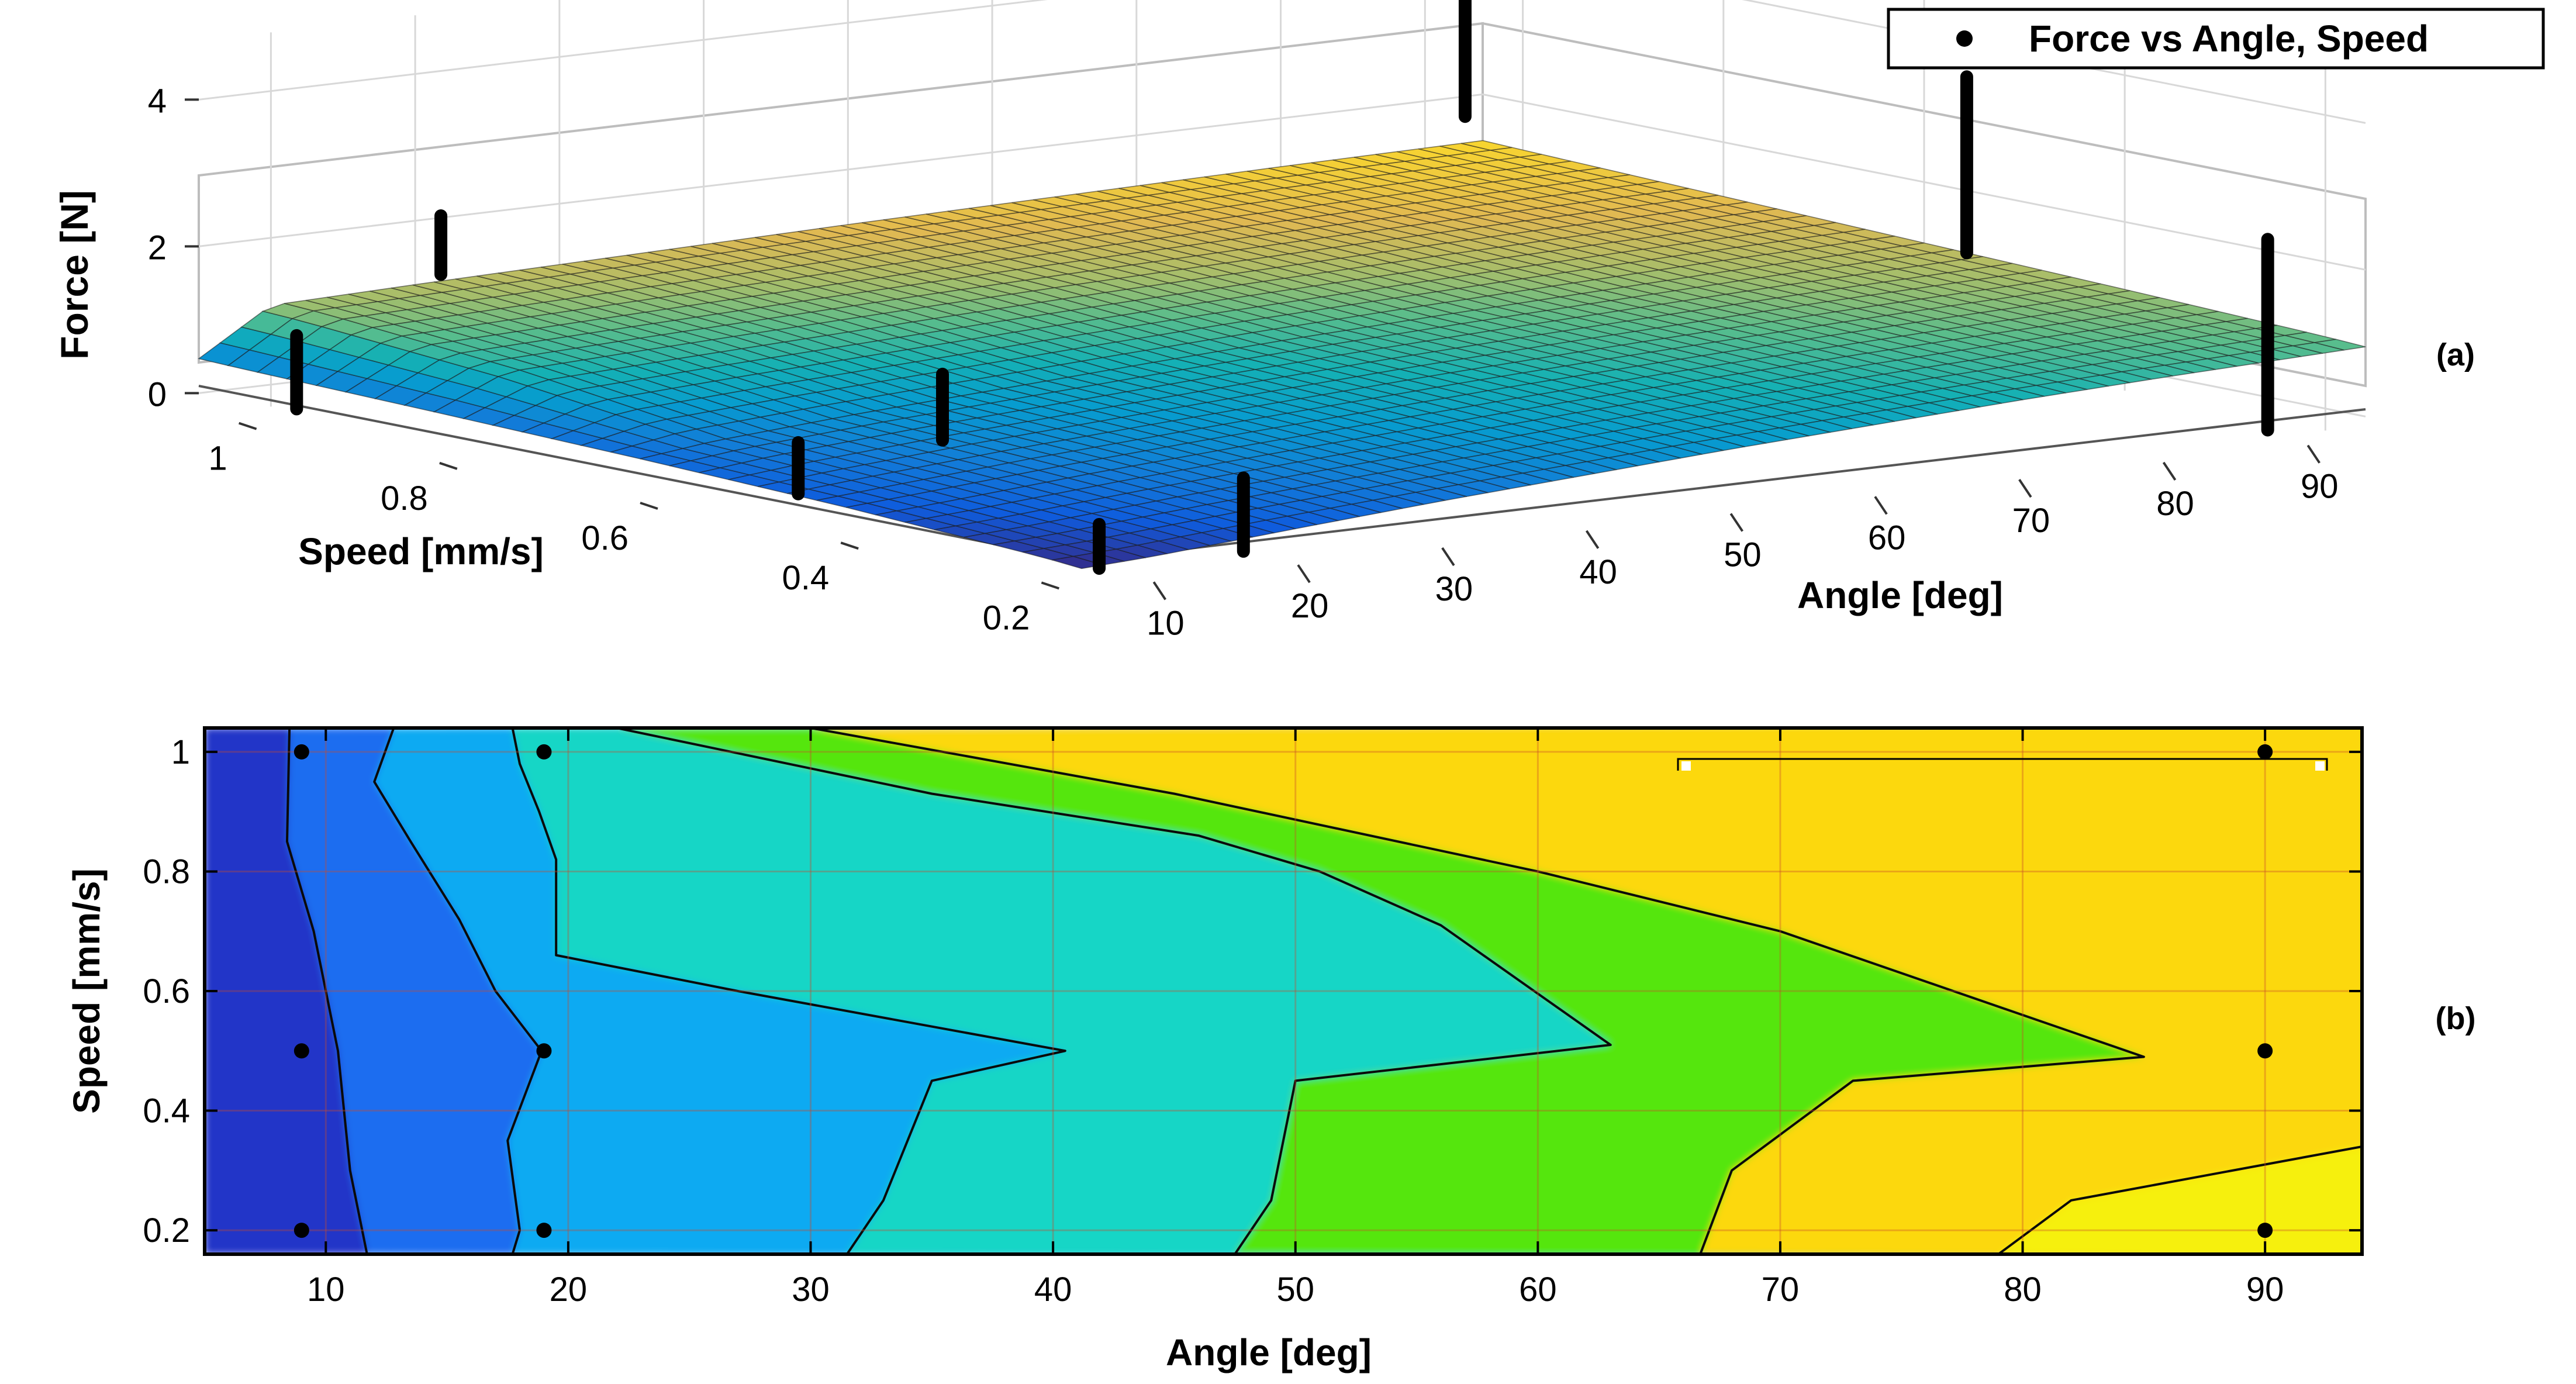 This screenshot has height=1384, width=2576. Describe the element at coordinates (2340, 345) in the screenshot. I see `surface-patch` at that location.